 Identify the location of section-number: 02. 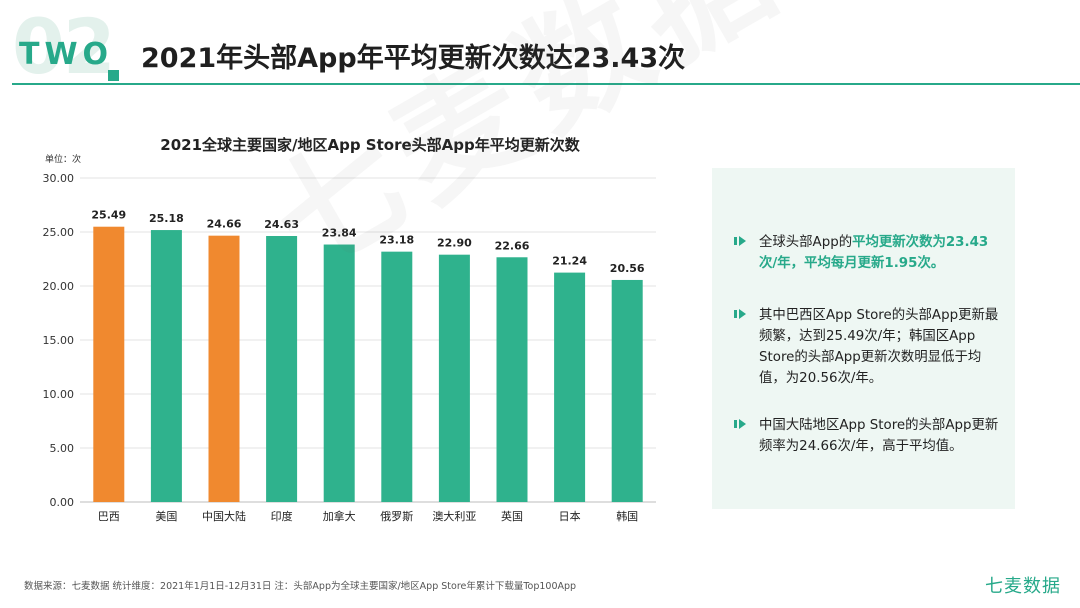
(64, 46).